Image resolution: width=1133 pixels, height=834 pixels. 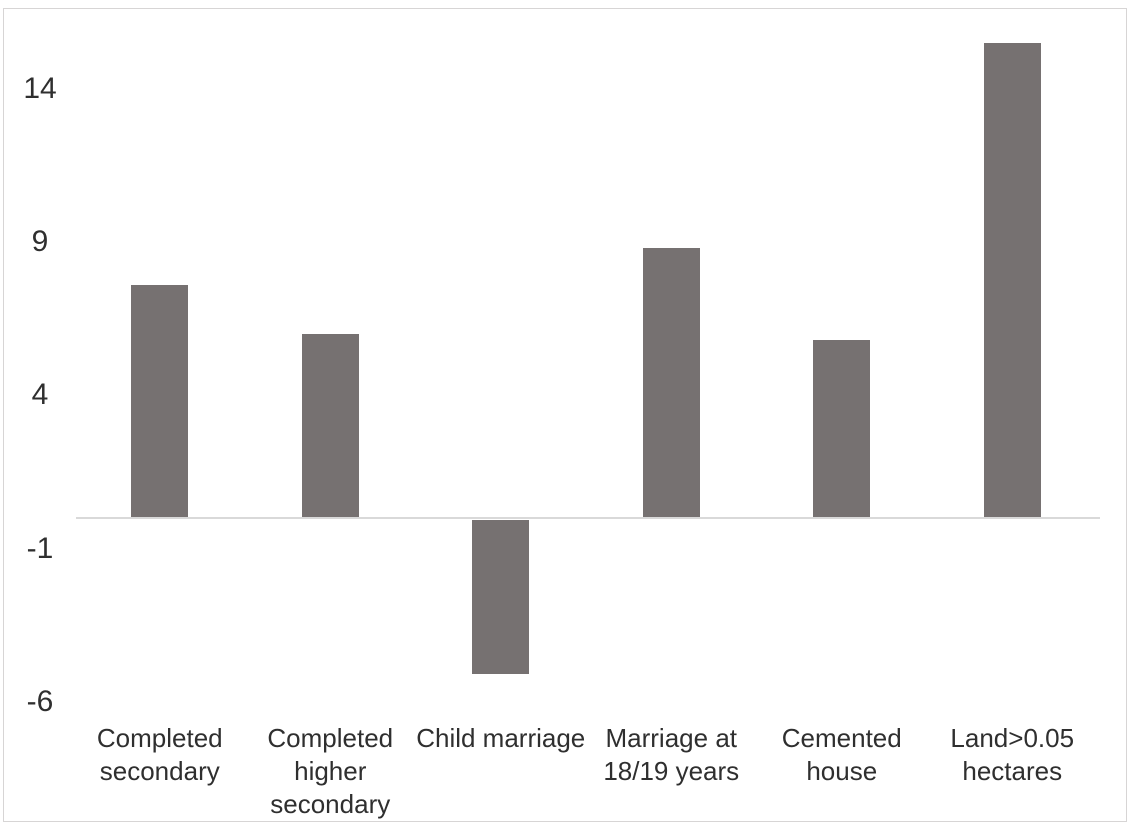 I want to click on bar-completed-secondary, so click(x=160, y=401).